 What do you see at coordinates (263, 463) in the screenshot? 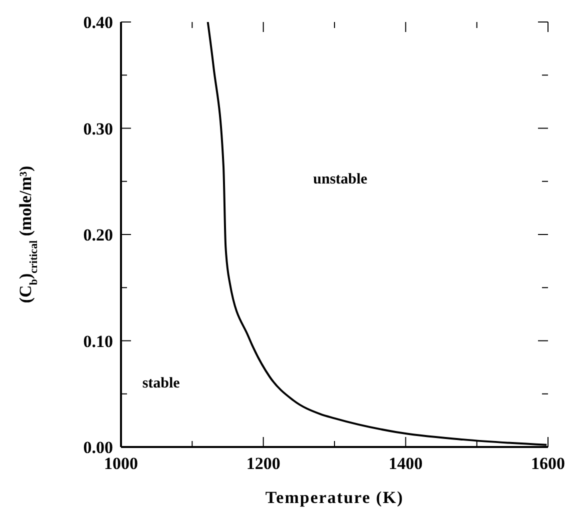
I see `x-tick-label: 1200` at bounding box center [263, 463].